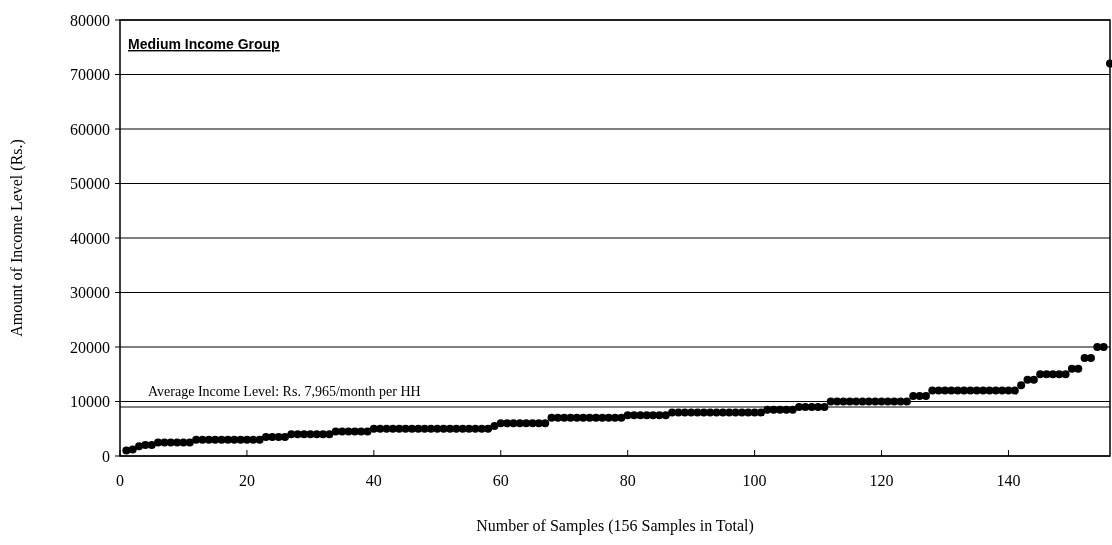  What do you see at coordinates (204, 44) in the screenshot?
I see `text: Medium Income Group` at bounding box center [204, 44].